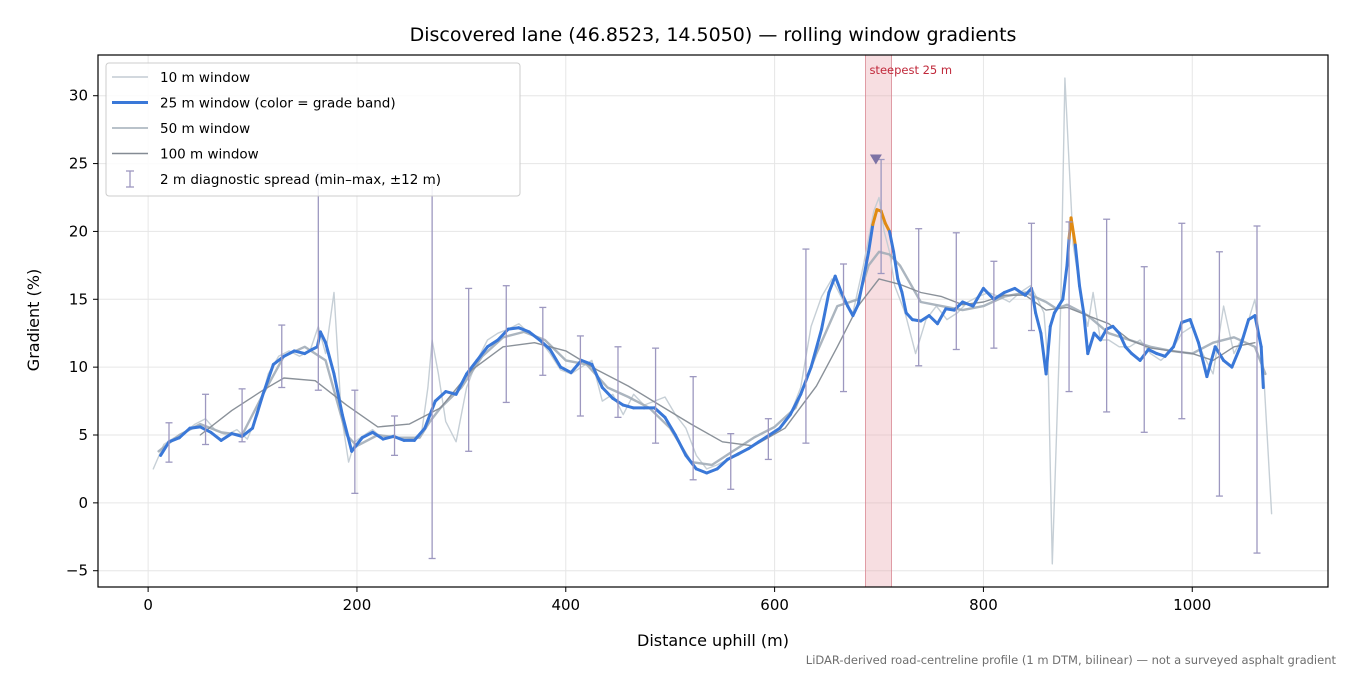 This screenshot has width=1350, height=675. Describe the element at coordinates (185, 155) in the screenshot. I see `legend-entry: 100 m window` at that location.